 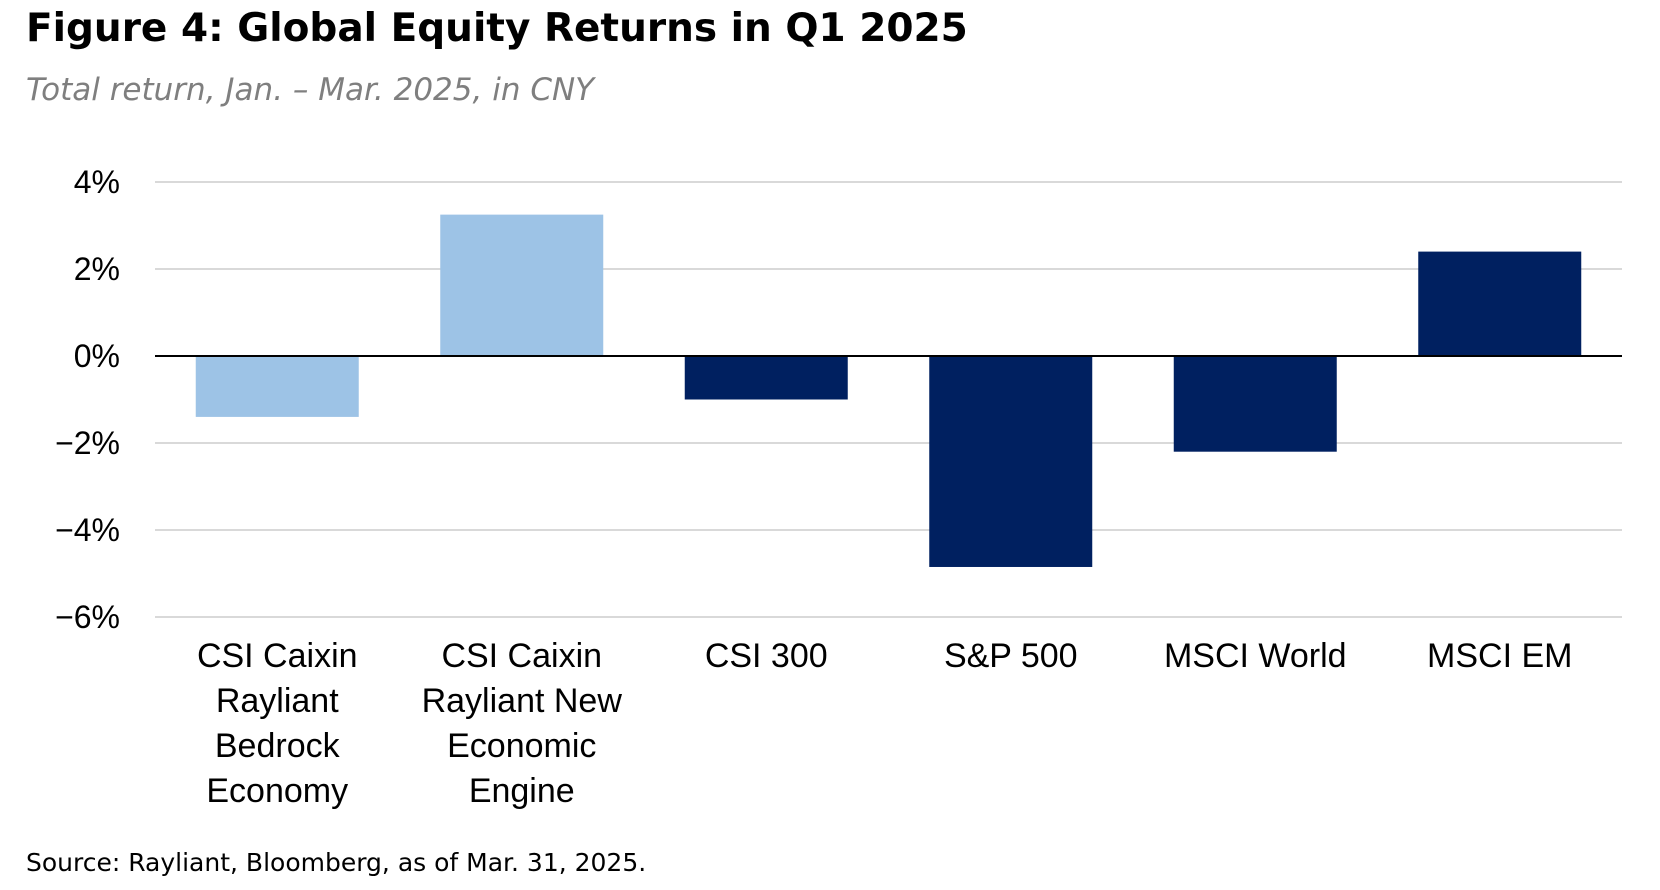 What do you see at coordinates (87, 399) in the screenshot?
I see `y-axis-ticks: 4% 2% 0% −2% −4% −6%` at bounding box center [87, 399].